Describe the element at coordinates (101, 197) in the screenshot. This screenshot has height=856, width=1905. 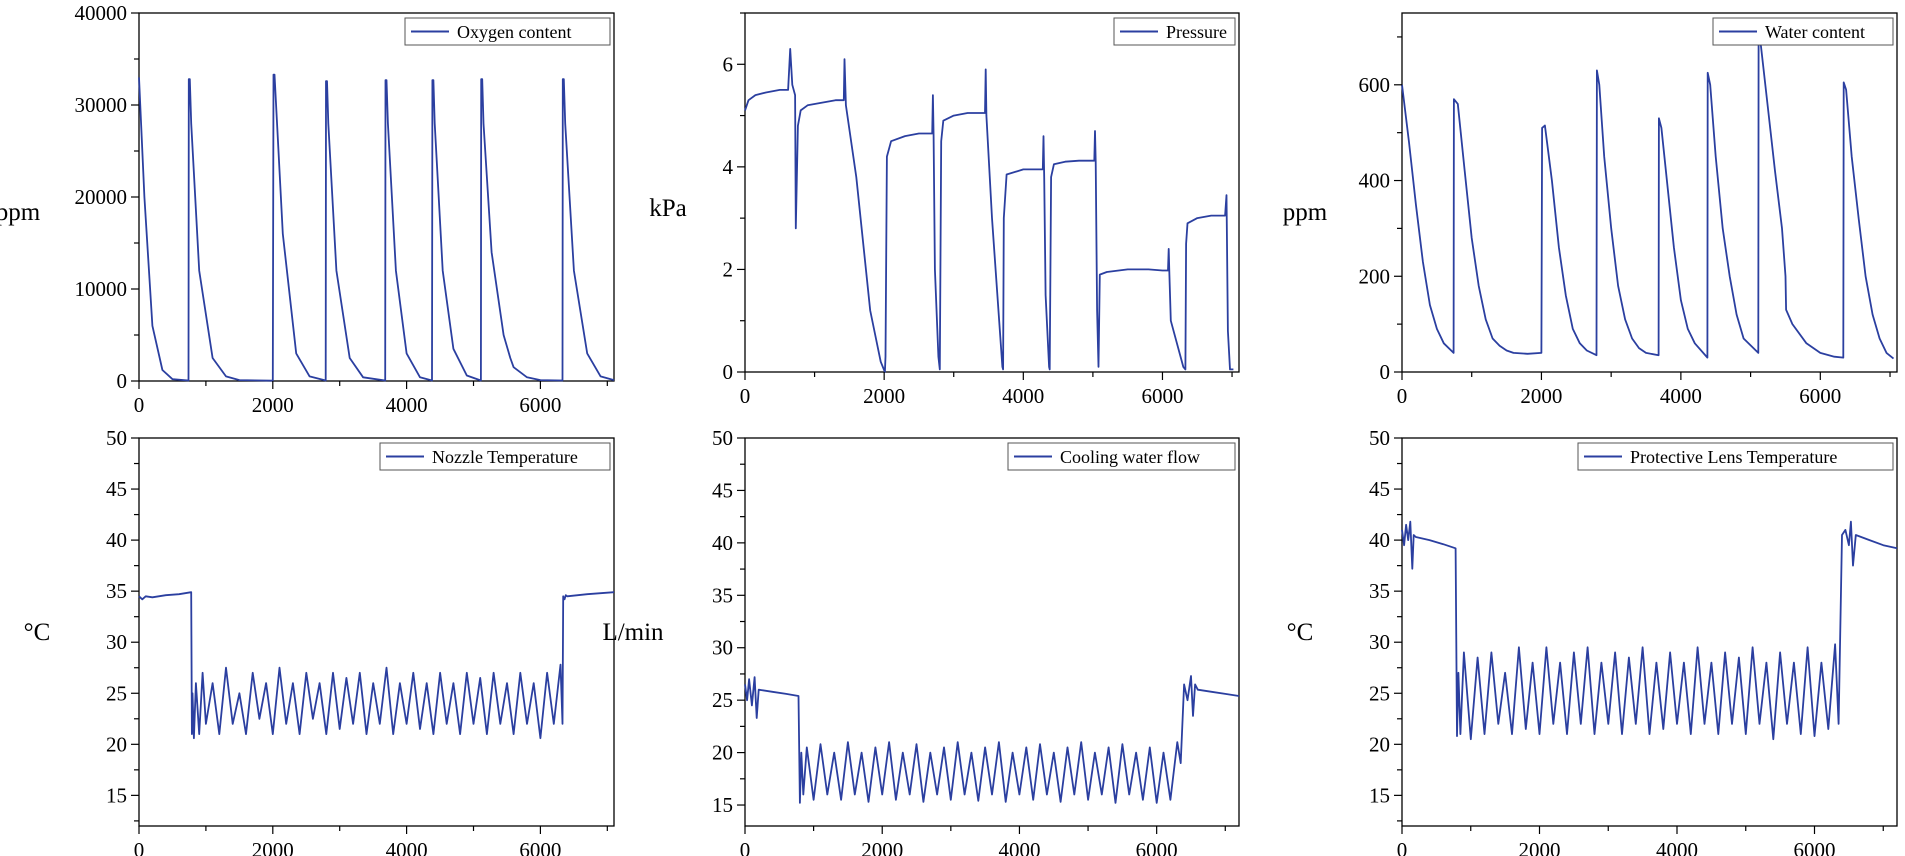
I see `y-tick-label: 20000` at that location.